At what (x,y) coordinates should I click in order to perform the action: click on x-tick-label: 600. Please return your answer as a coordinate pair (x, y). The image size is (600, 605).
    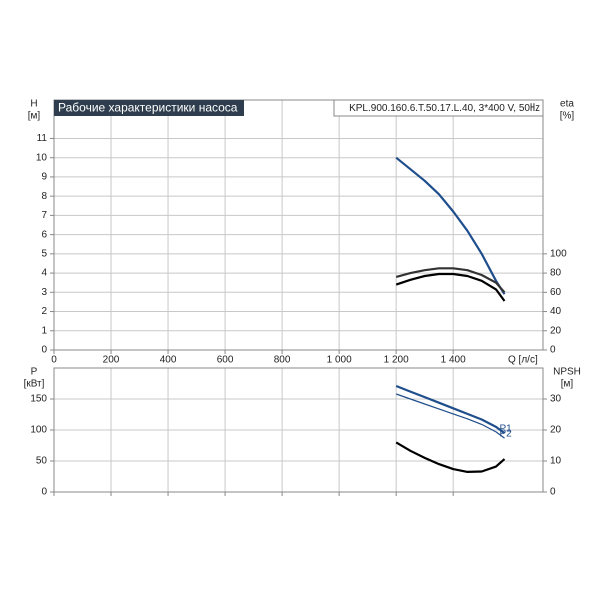
    Looking at the image, I should click on (225, 360).